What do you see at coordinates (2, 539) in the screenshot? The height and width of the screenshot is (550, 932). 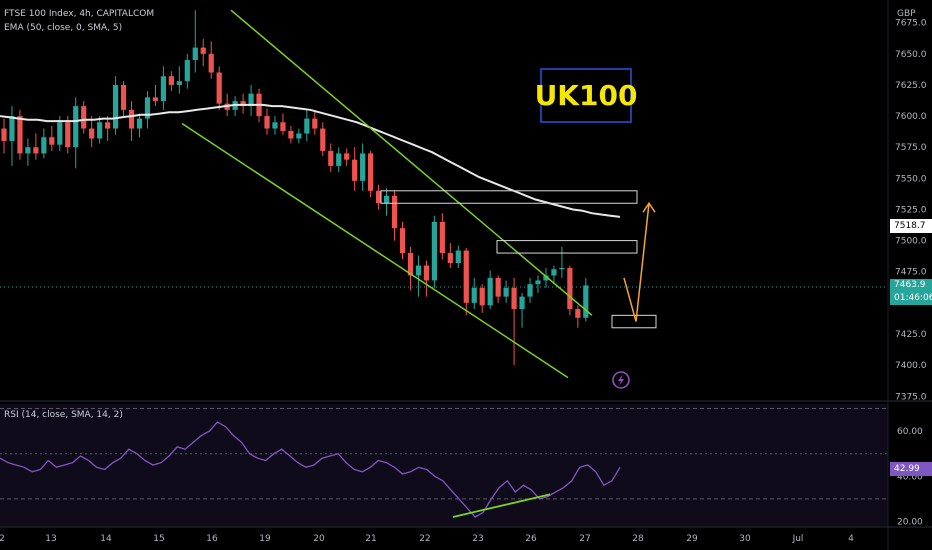 I see `time-axis-label: 2` at bounding box center [2, 539].